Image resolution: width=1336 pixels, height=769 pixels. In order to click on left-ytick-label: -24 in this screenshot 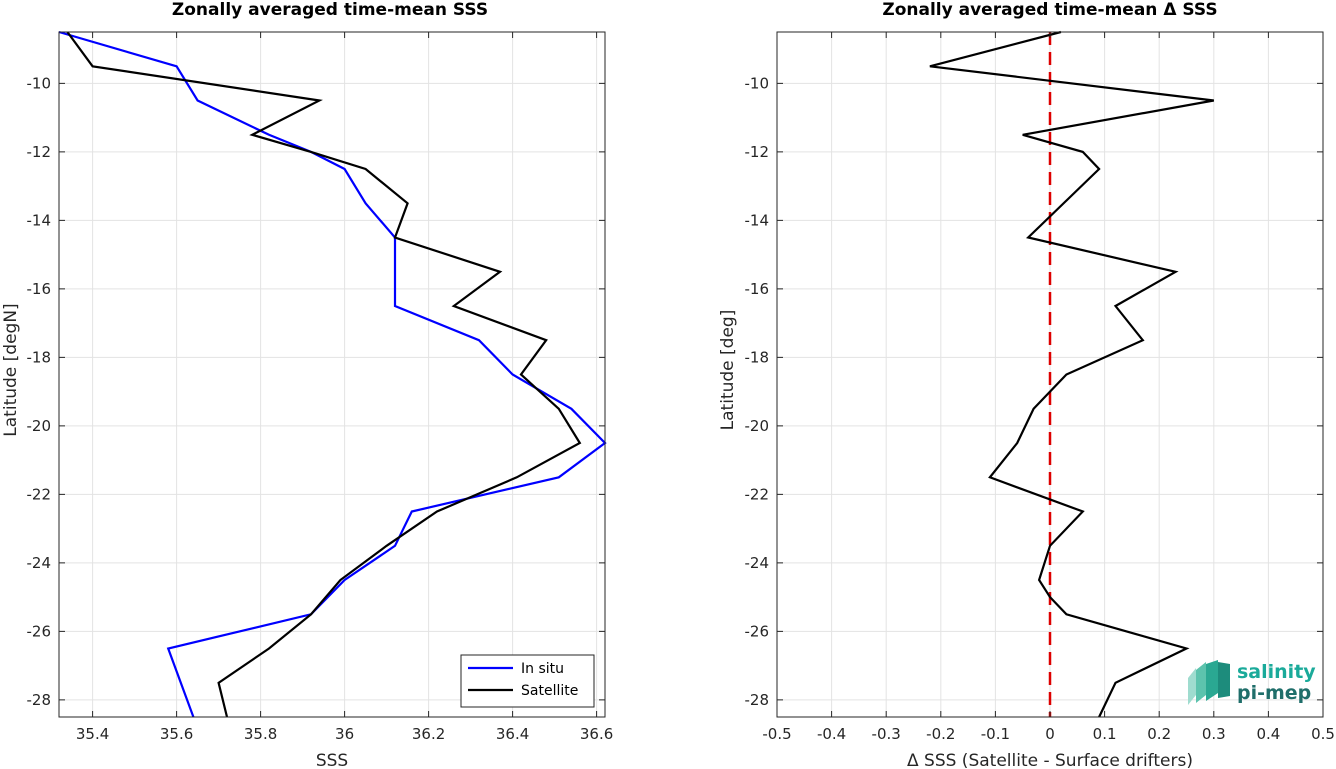, I will do `click(39, 563)`.